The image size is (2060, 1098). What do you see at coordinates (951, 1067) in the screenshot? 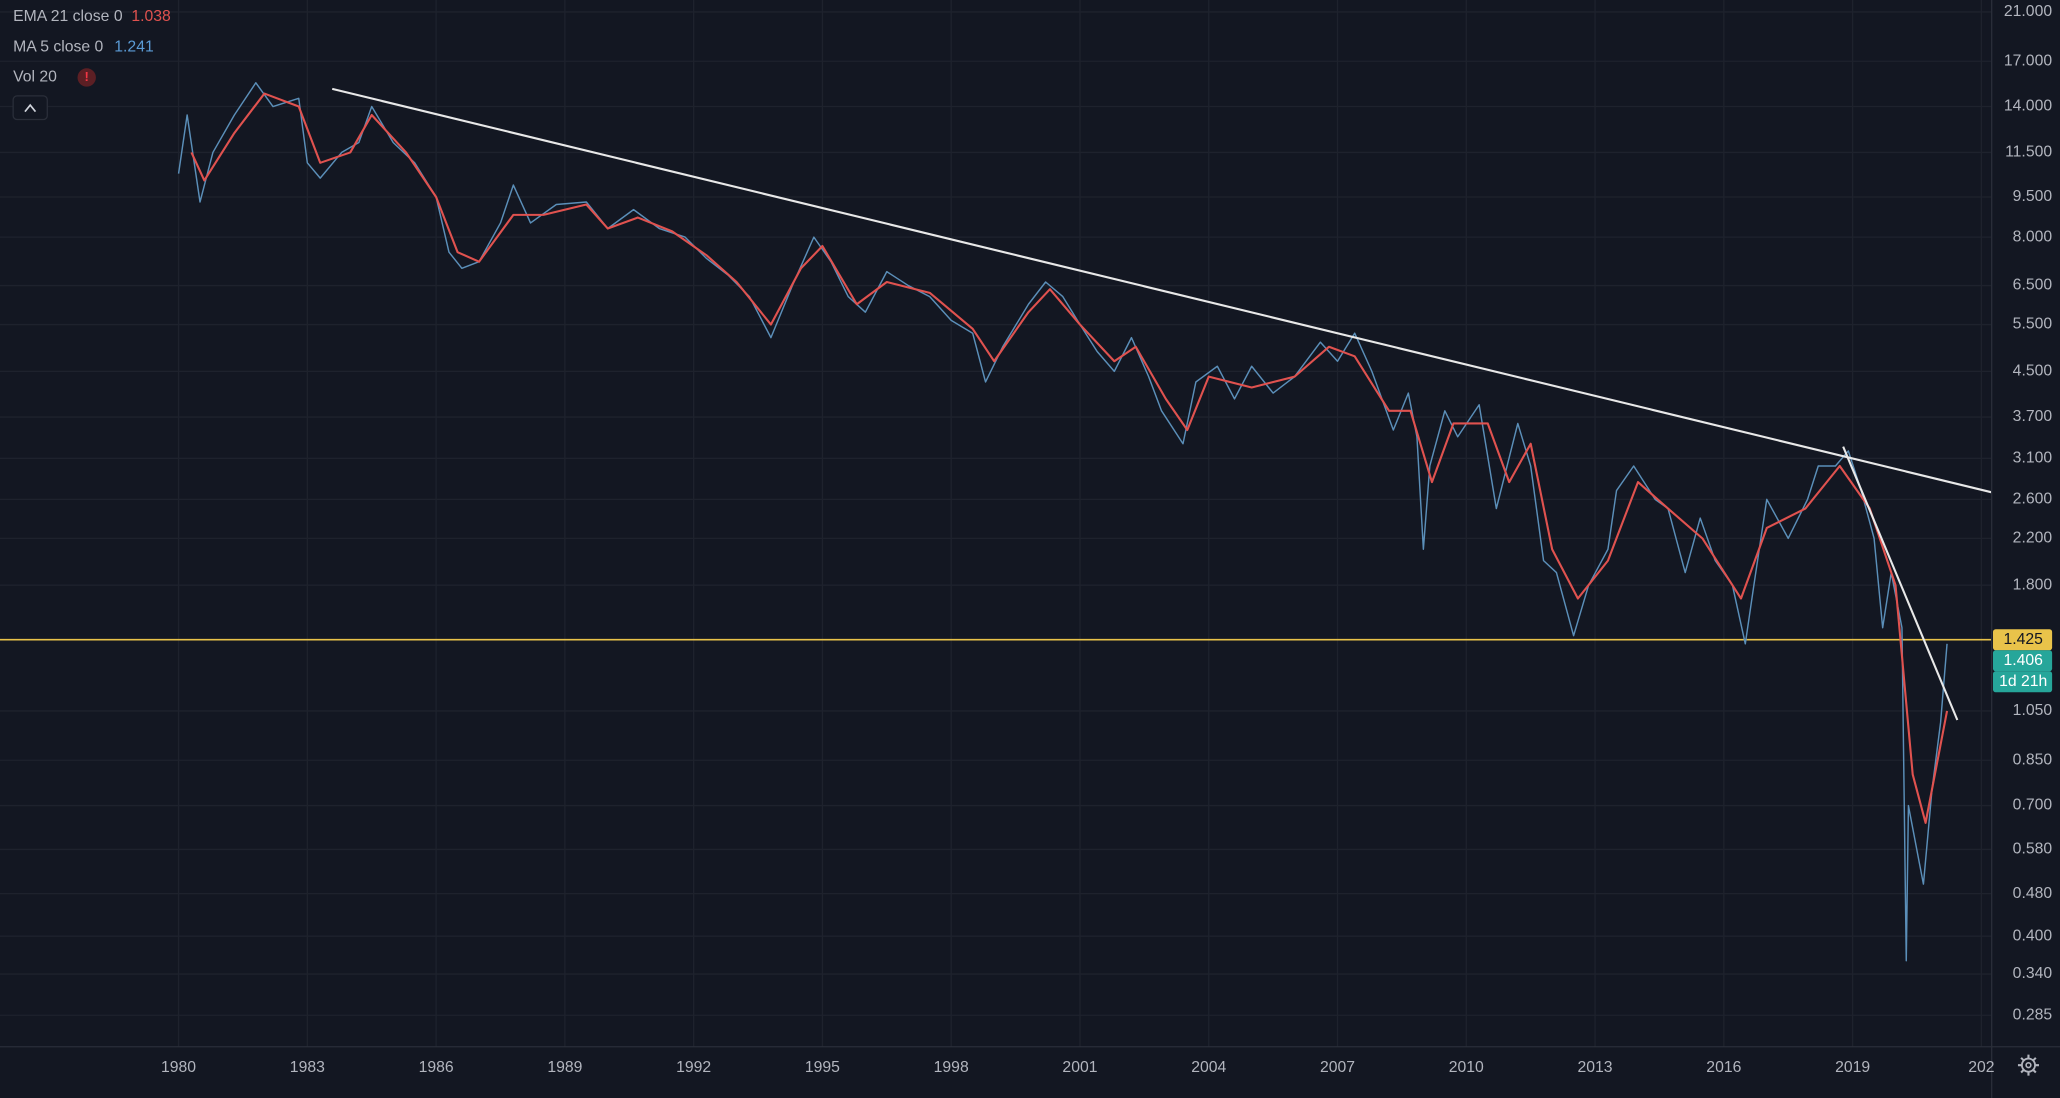
I see `x-tick-label: 1998` at bounding box center [951, 1067].